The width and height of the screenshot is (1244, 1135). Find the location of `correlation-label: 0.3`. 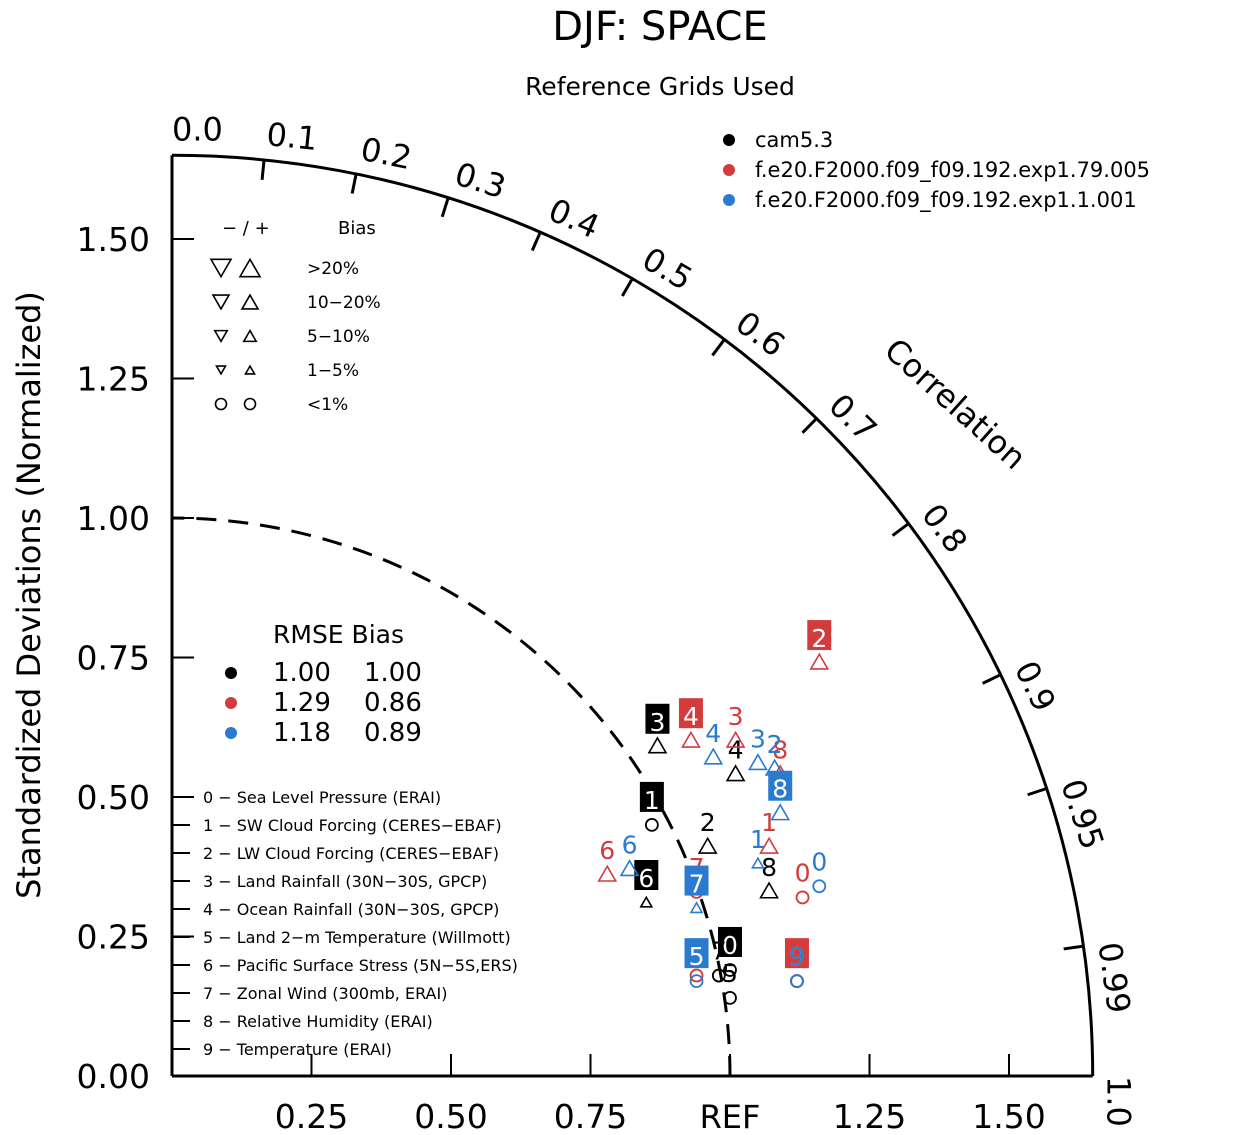

correlation-label: 0.3 is located at coordinates (480, 181).